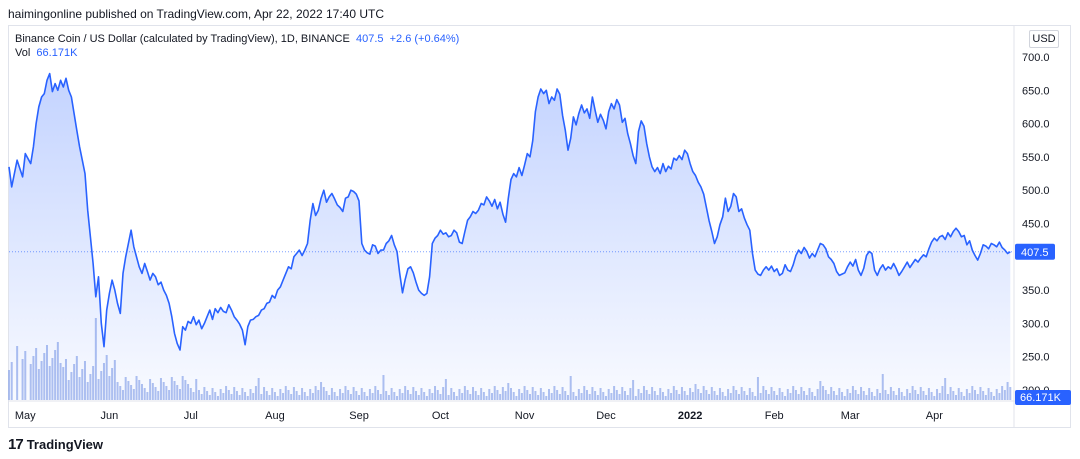  I want to click on tradingview-brand: TradingView, so click(65, 444).